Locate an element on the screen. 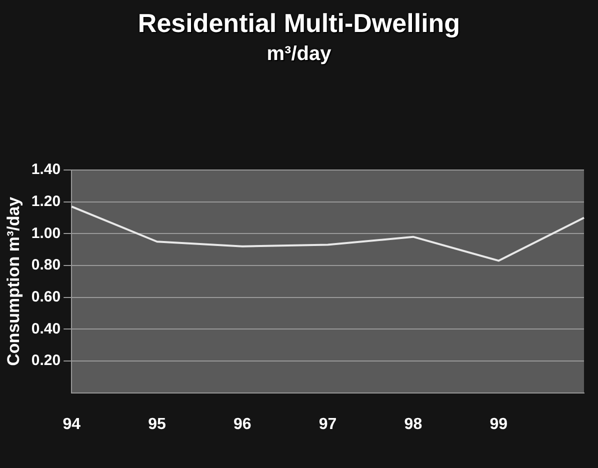  chart-subtitle: m³/day is located at coordinates (299, 54).